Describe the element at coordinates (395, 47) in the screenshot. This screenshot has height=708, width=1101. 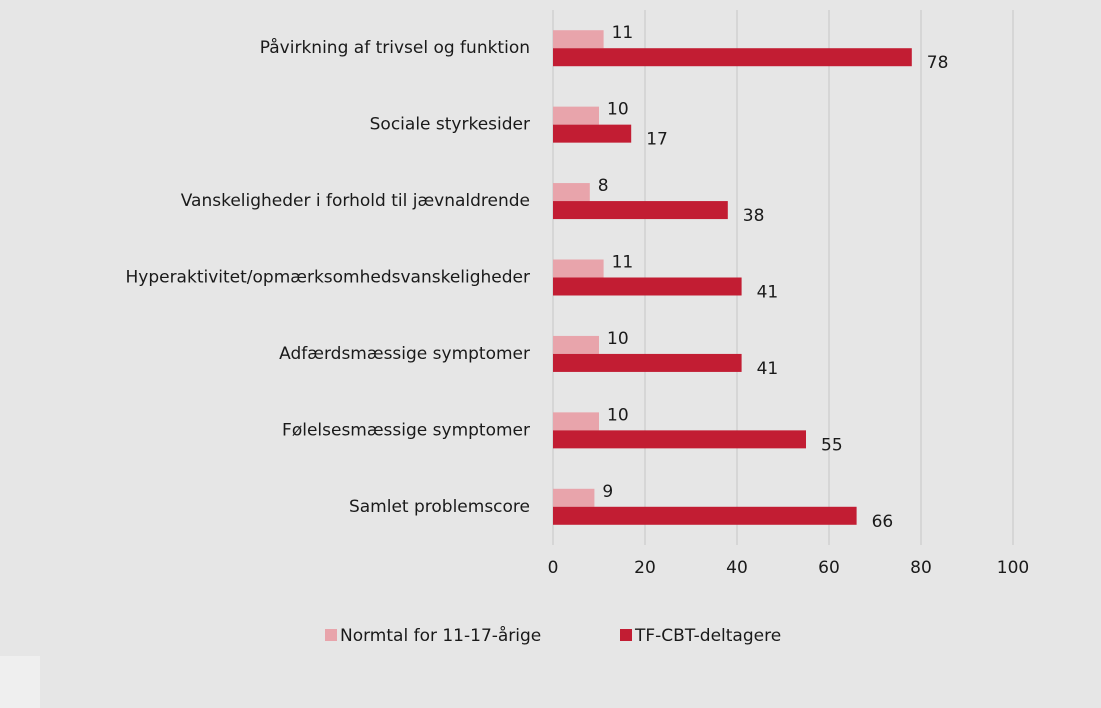
I see `y-tick-label: Påvirkning af trivsel og funktion` at that location.